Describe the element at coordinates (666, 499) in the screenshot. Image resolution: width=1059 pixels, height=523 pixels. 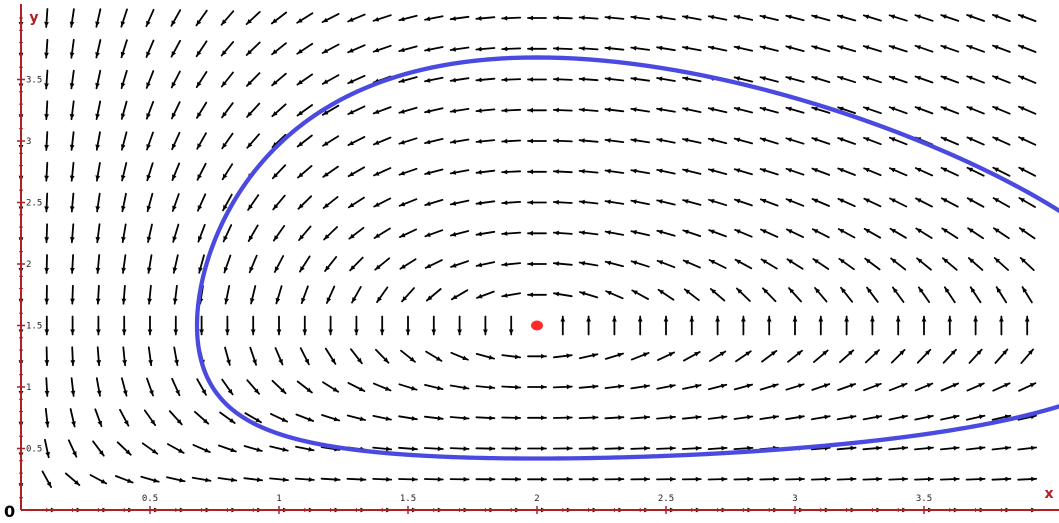
I see `x-tick-label: 2.5` at that location.